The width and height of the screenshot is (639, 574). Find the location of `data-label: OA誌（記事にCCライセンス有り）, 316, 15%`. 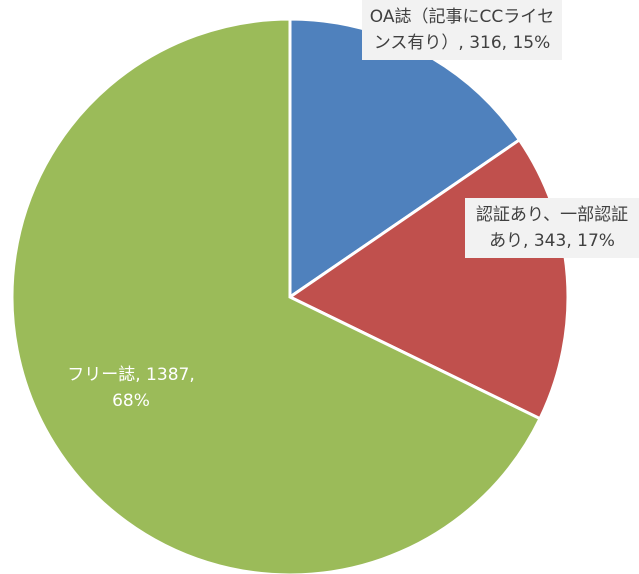

data-label: OA誌（記事にCCライセンス有り）, 316, 15% is located at coordinates (462, 30).